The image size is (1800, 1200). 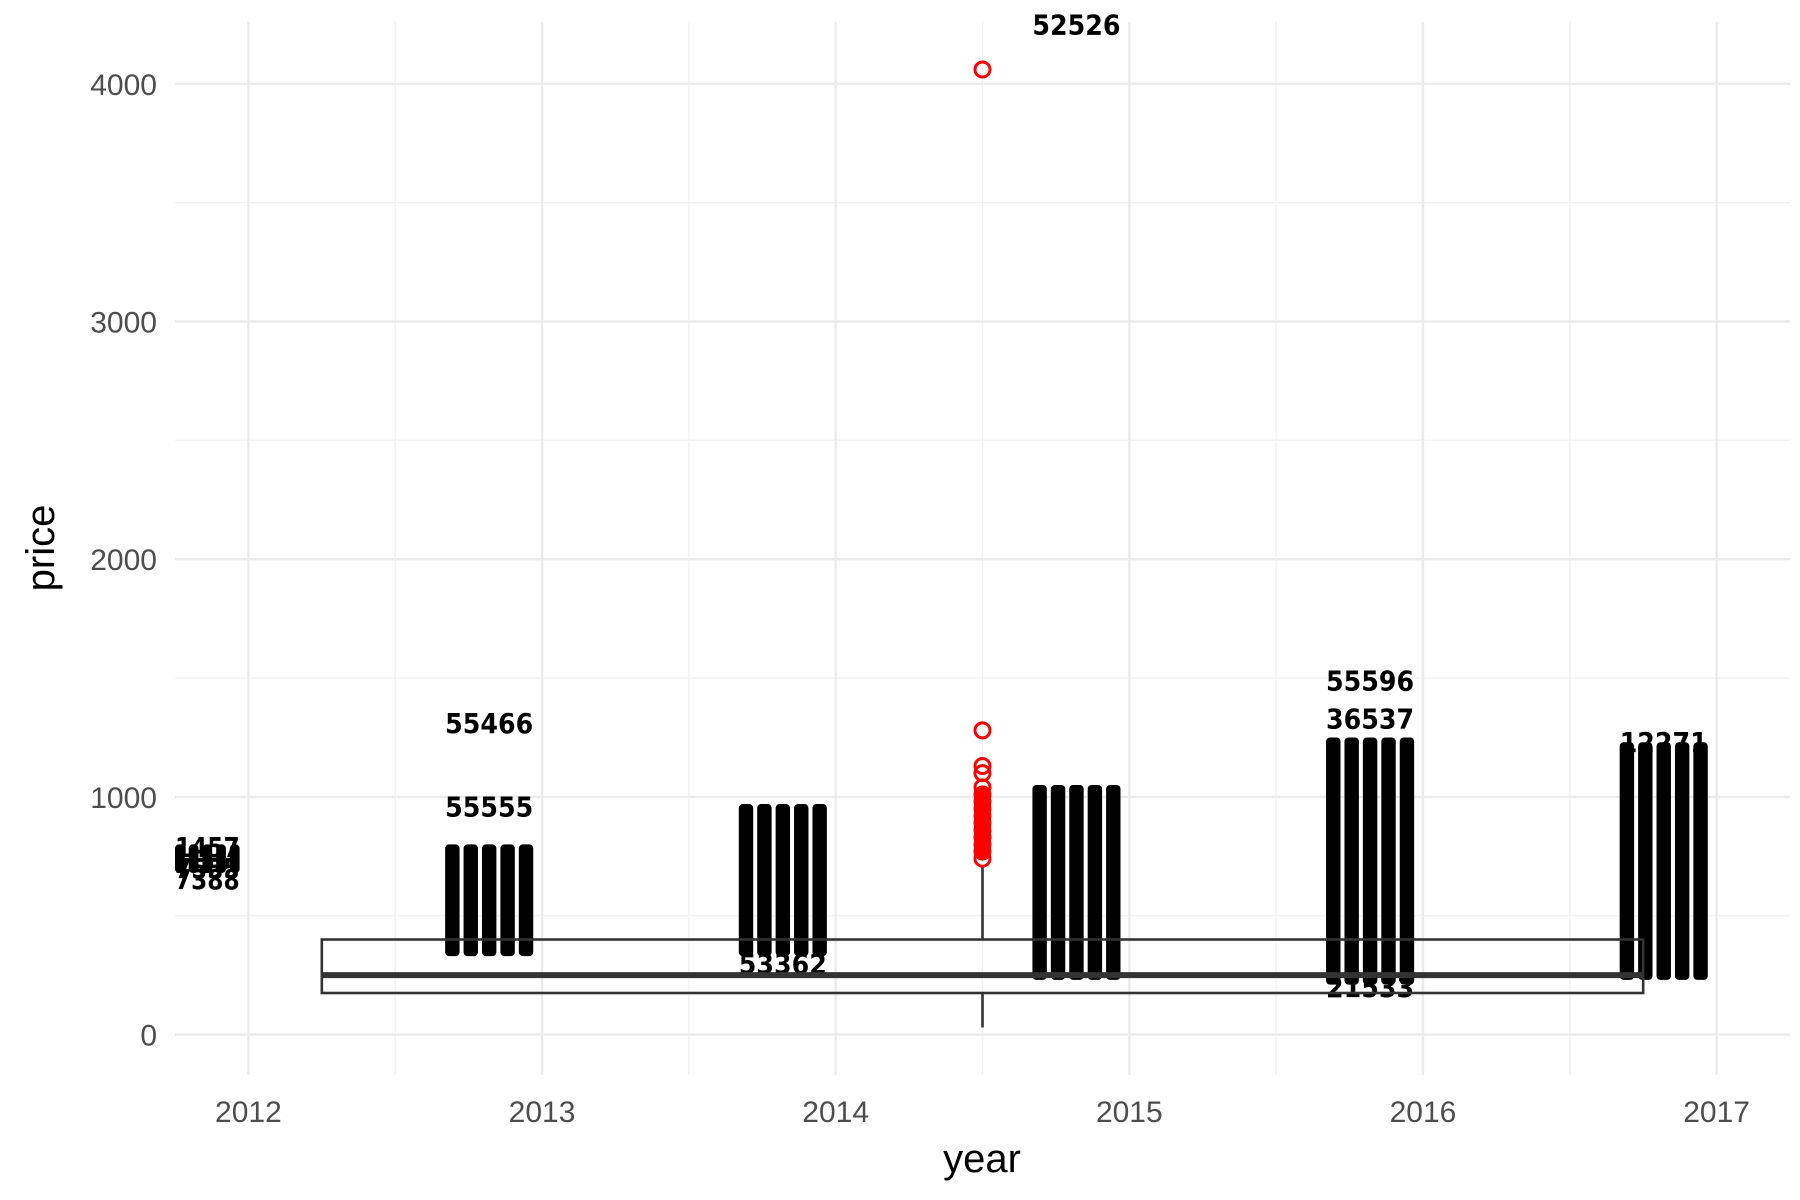 What do you see at coordinates (1716, 1112) in the screenshot?
I see `x-tick-label: 2017` at bounding box center [1716, 1112].